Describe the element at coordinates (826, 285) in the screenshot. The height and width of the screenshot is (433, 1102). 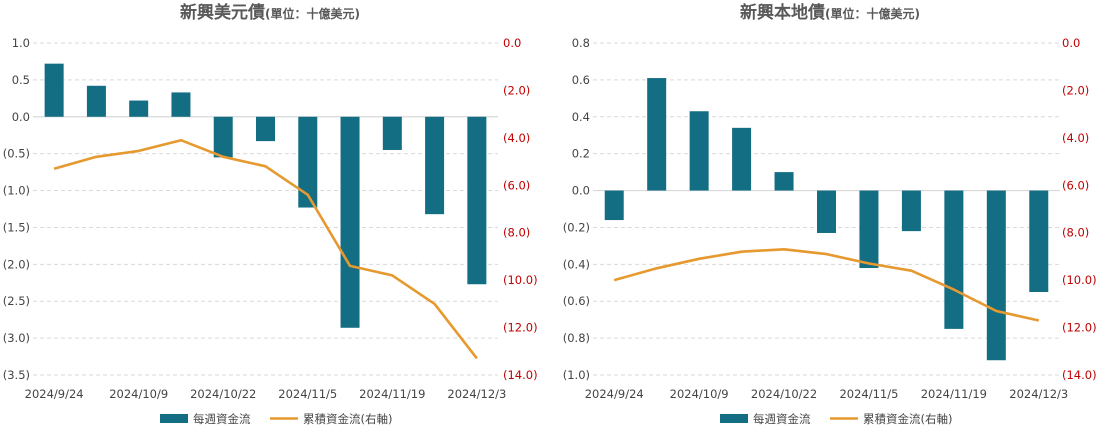
I see `series-line` at that location.